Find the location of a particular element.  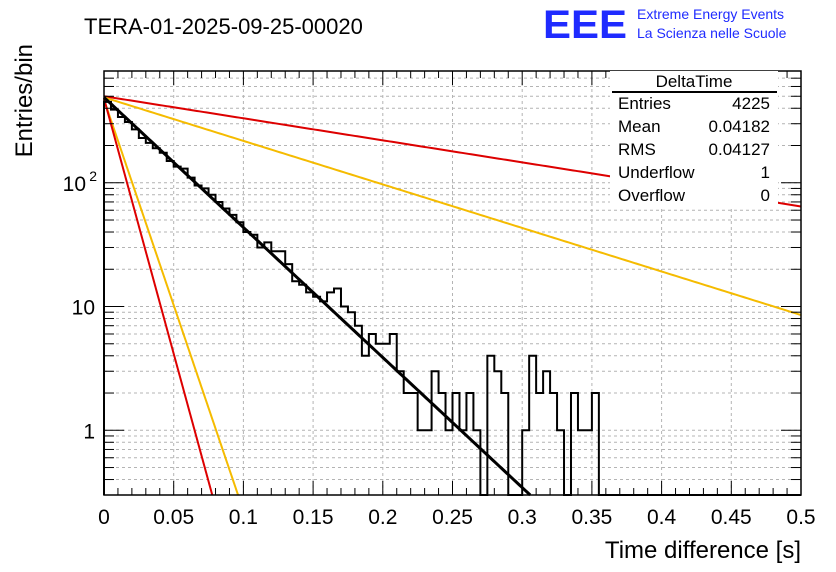

curve-red_lower is located at coordinates (158, 297).